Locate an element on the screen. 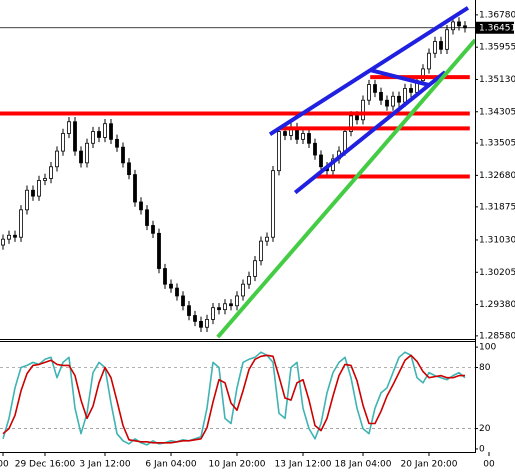  y-tick-label: 1.29380 is located at coordinates (497, 305).